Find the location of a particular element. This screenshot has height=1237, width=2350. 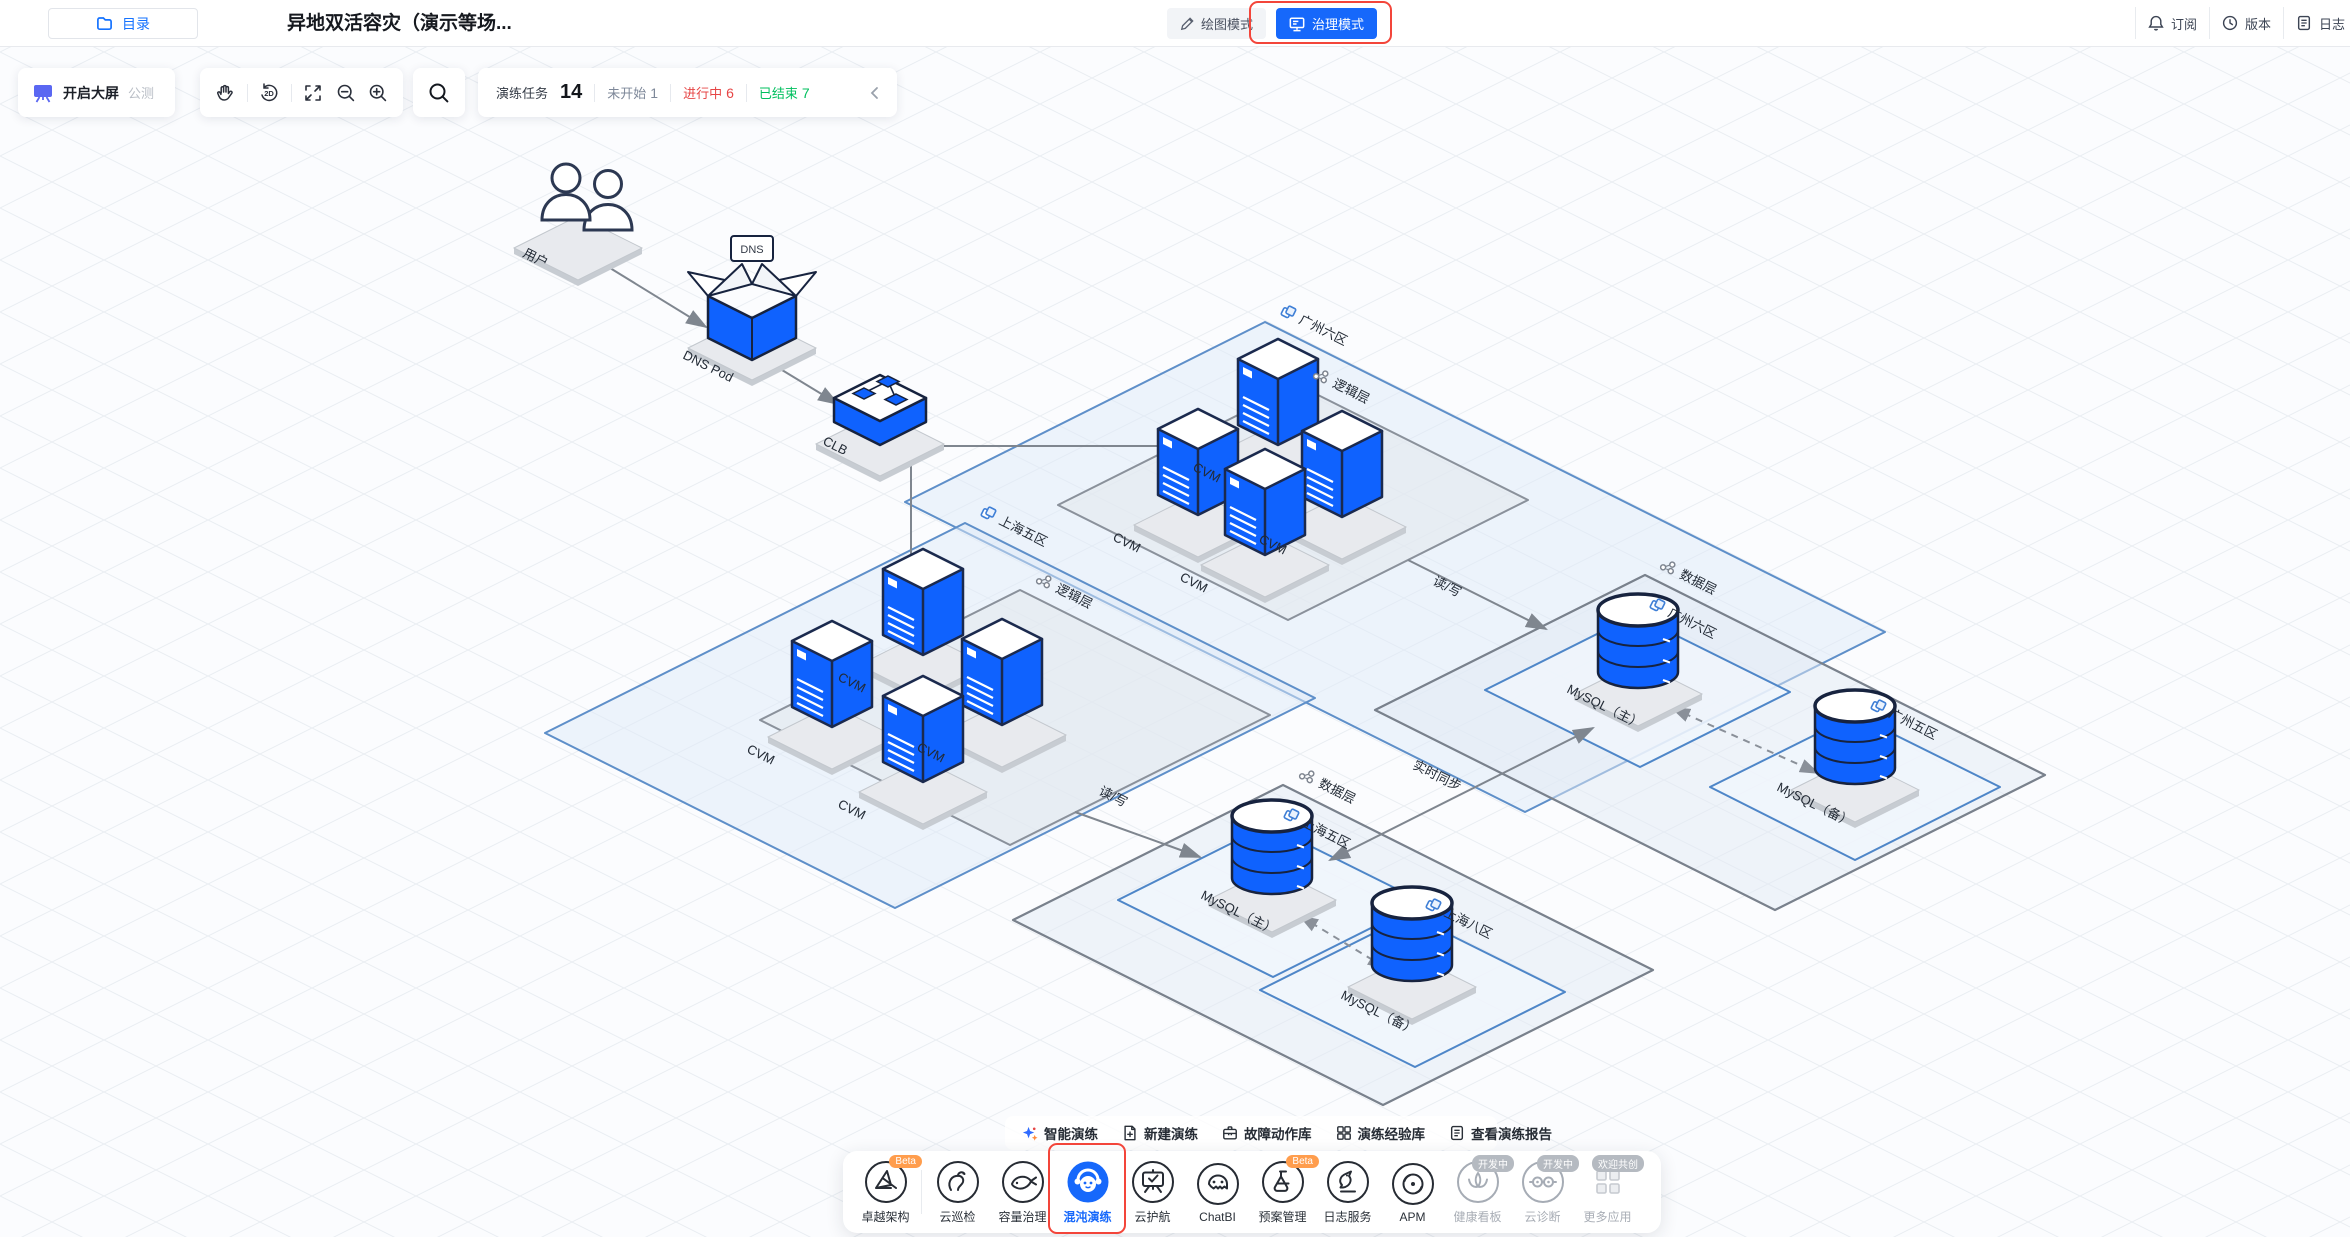

edge-sync is located at coordinates (1461, 794).